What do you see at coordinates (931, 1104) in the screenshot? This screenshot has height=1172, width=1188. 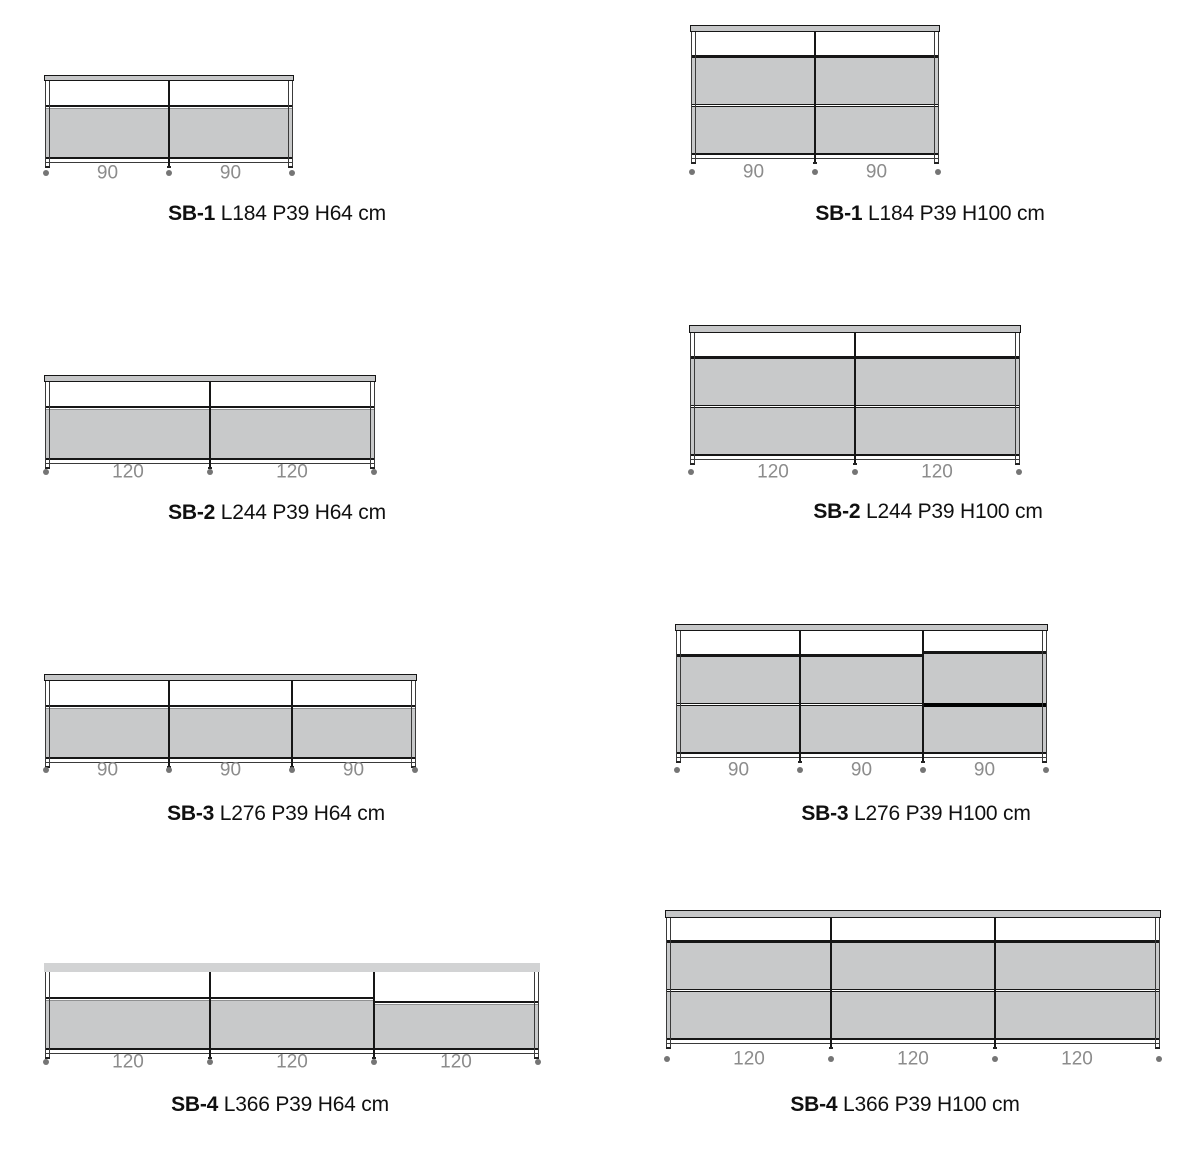 I see `caption-specs: L366 P39 H100 cm` at bounding box center [931, 1104].